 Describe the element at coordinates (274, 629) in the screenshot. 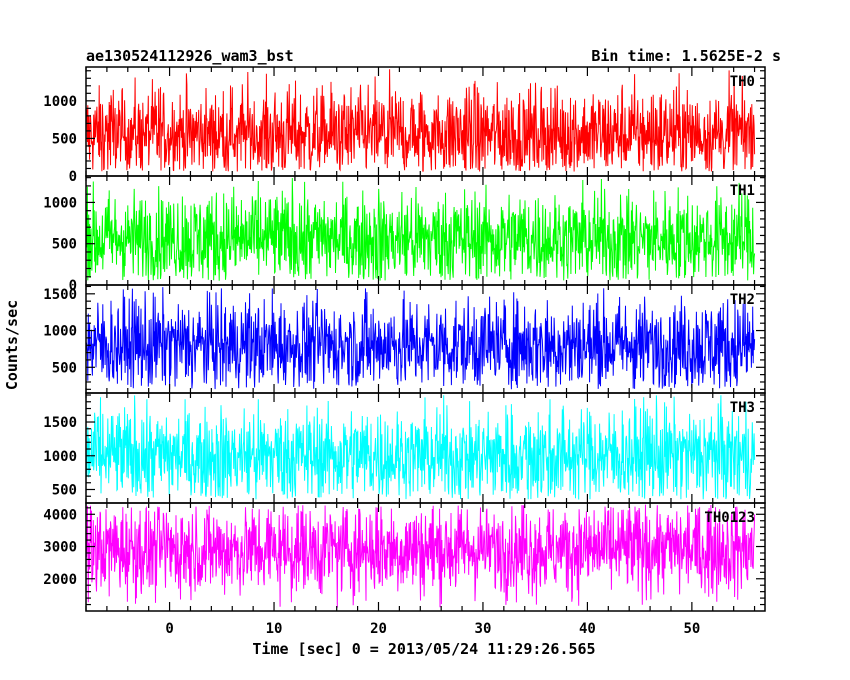

I see `x-tick-label: 10` at that location.